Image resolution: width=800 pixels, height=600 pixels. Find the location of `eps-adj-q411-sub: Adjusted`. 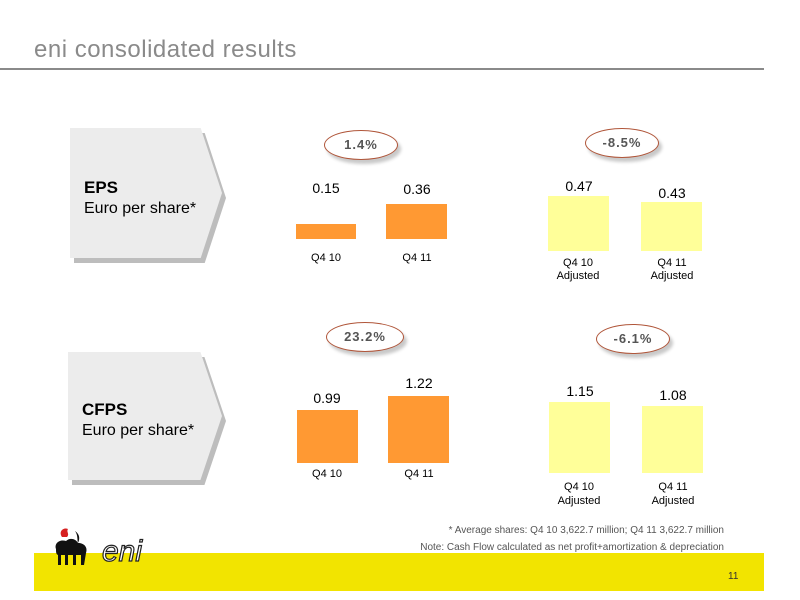

eps-adj-q411-sub: Adjusted is located at coordinates (672, 276).